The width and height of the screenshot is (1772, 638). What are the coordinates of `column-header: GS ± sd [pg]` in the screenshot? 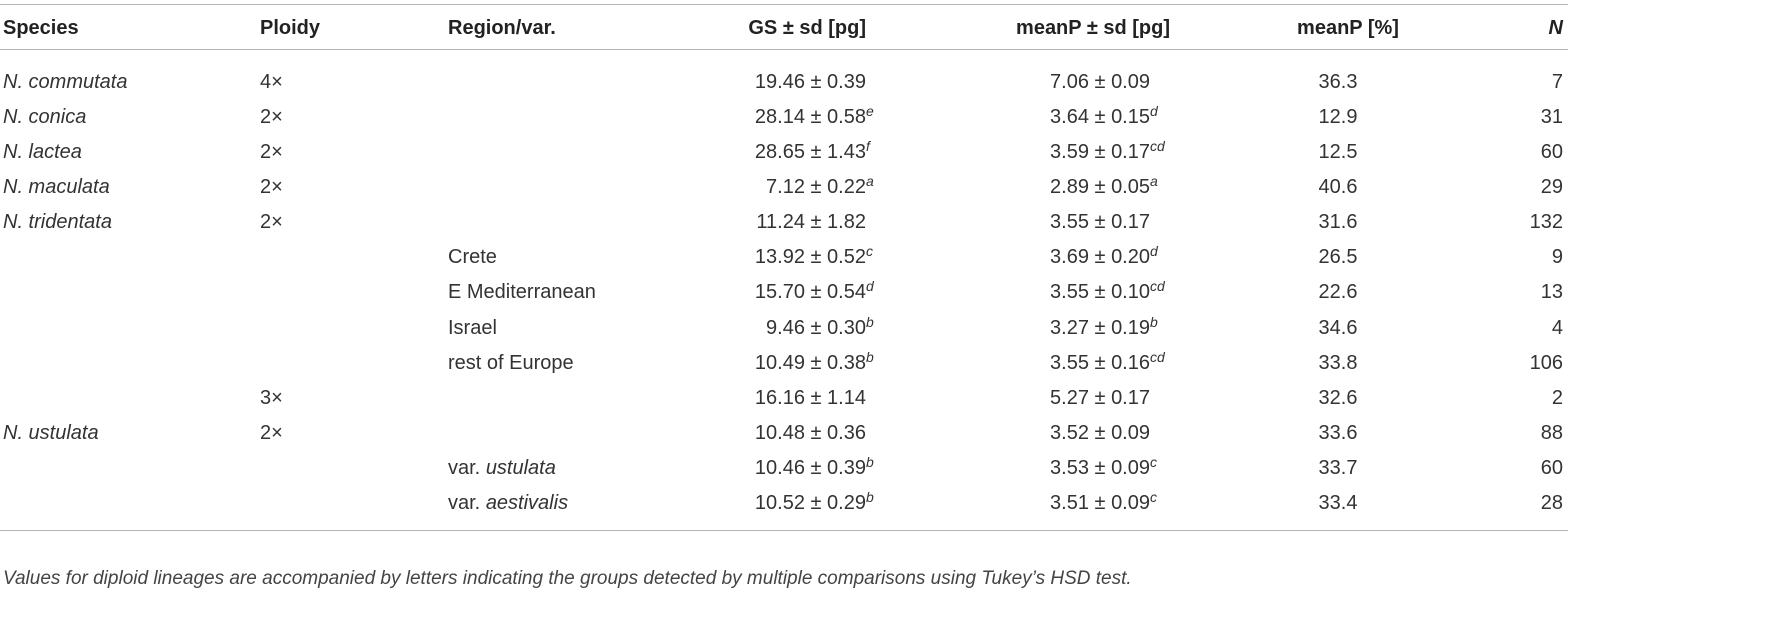 It's located at (807, 28).